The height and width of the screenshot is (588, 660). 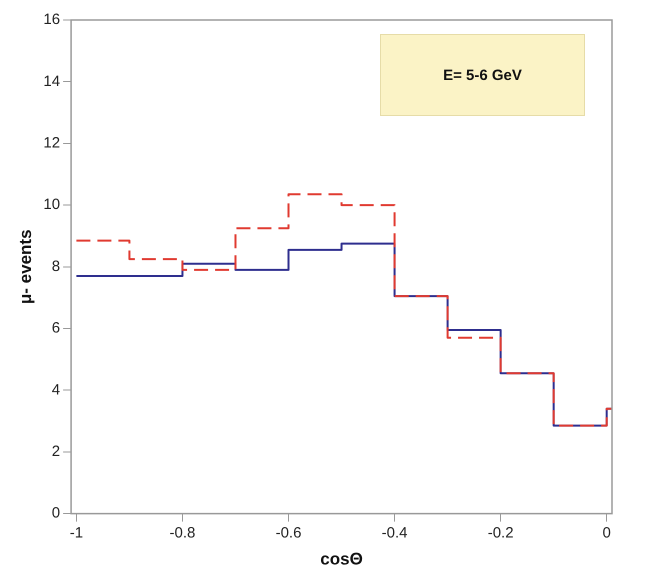 I want to click on y-tick-label: 16, so click(x=51, y=19).